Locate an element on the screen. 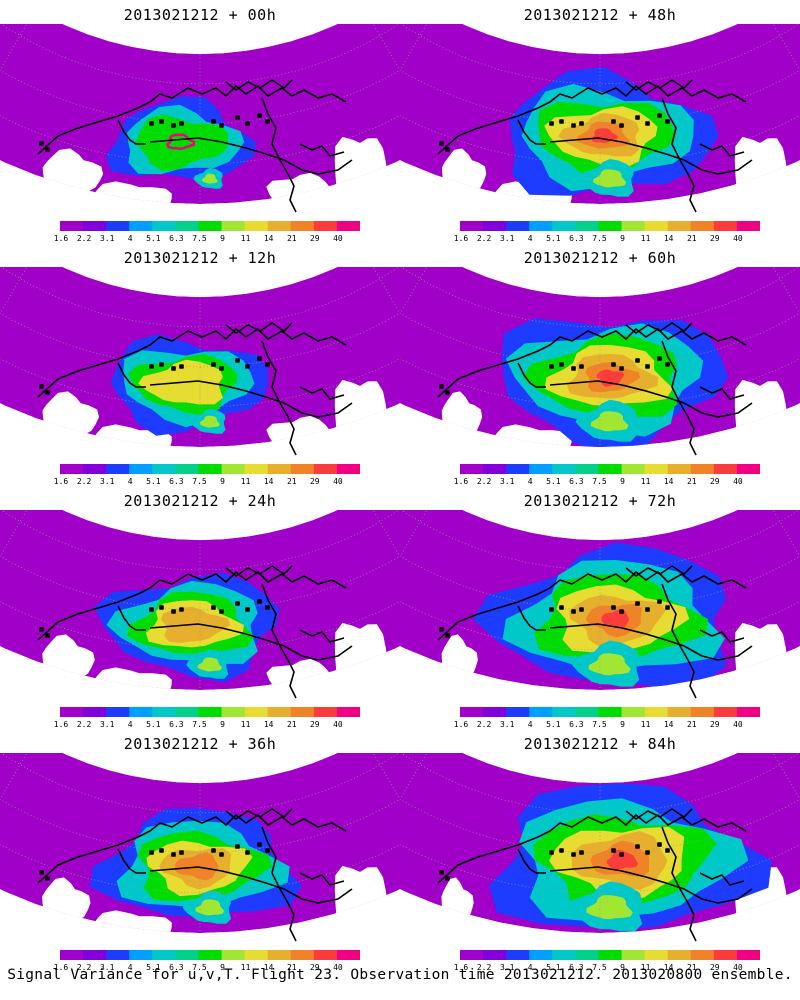 This screenshot has height=1000, width=800. graticule is located at coordinates (600, 357).